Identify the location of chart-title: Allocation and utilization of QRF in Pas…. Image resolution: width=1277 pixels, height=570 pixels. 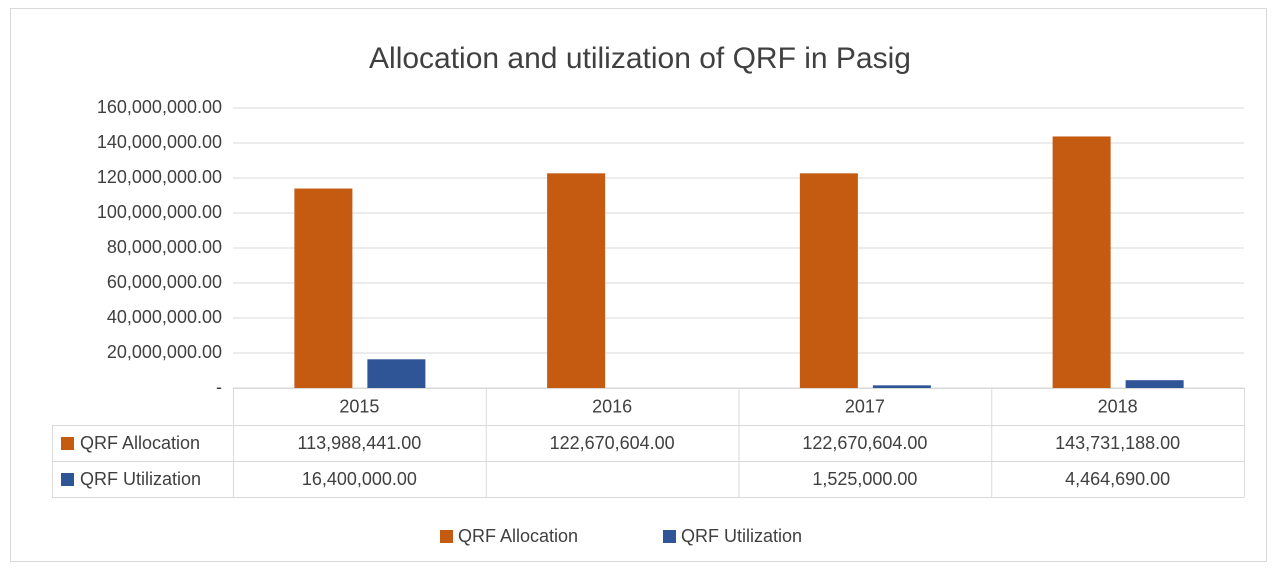
(640, 58).